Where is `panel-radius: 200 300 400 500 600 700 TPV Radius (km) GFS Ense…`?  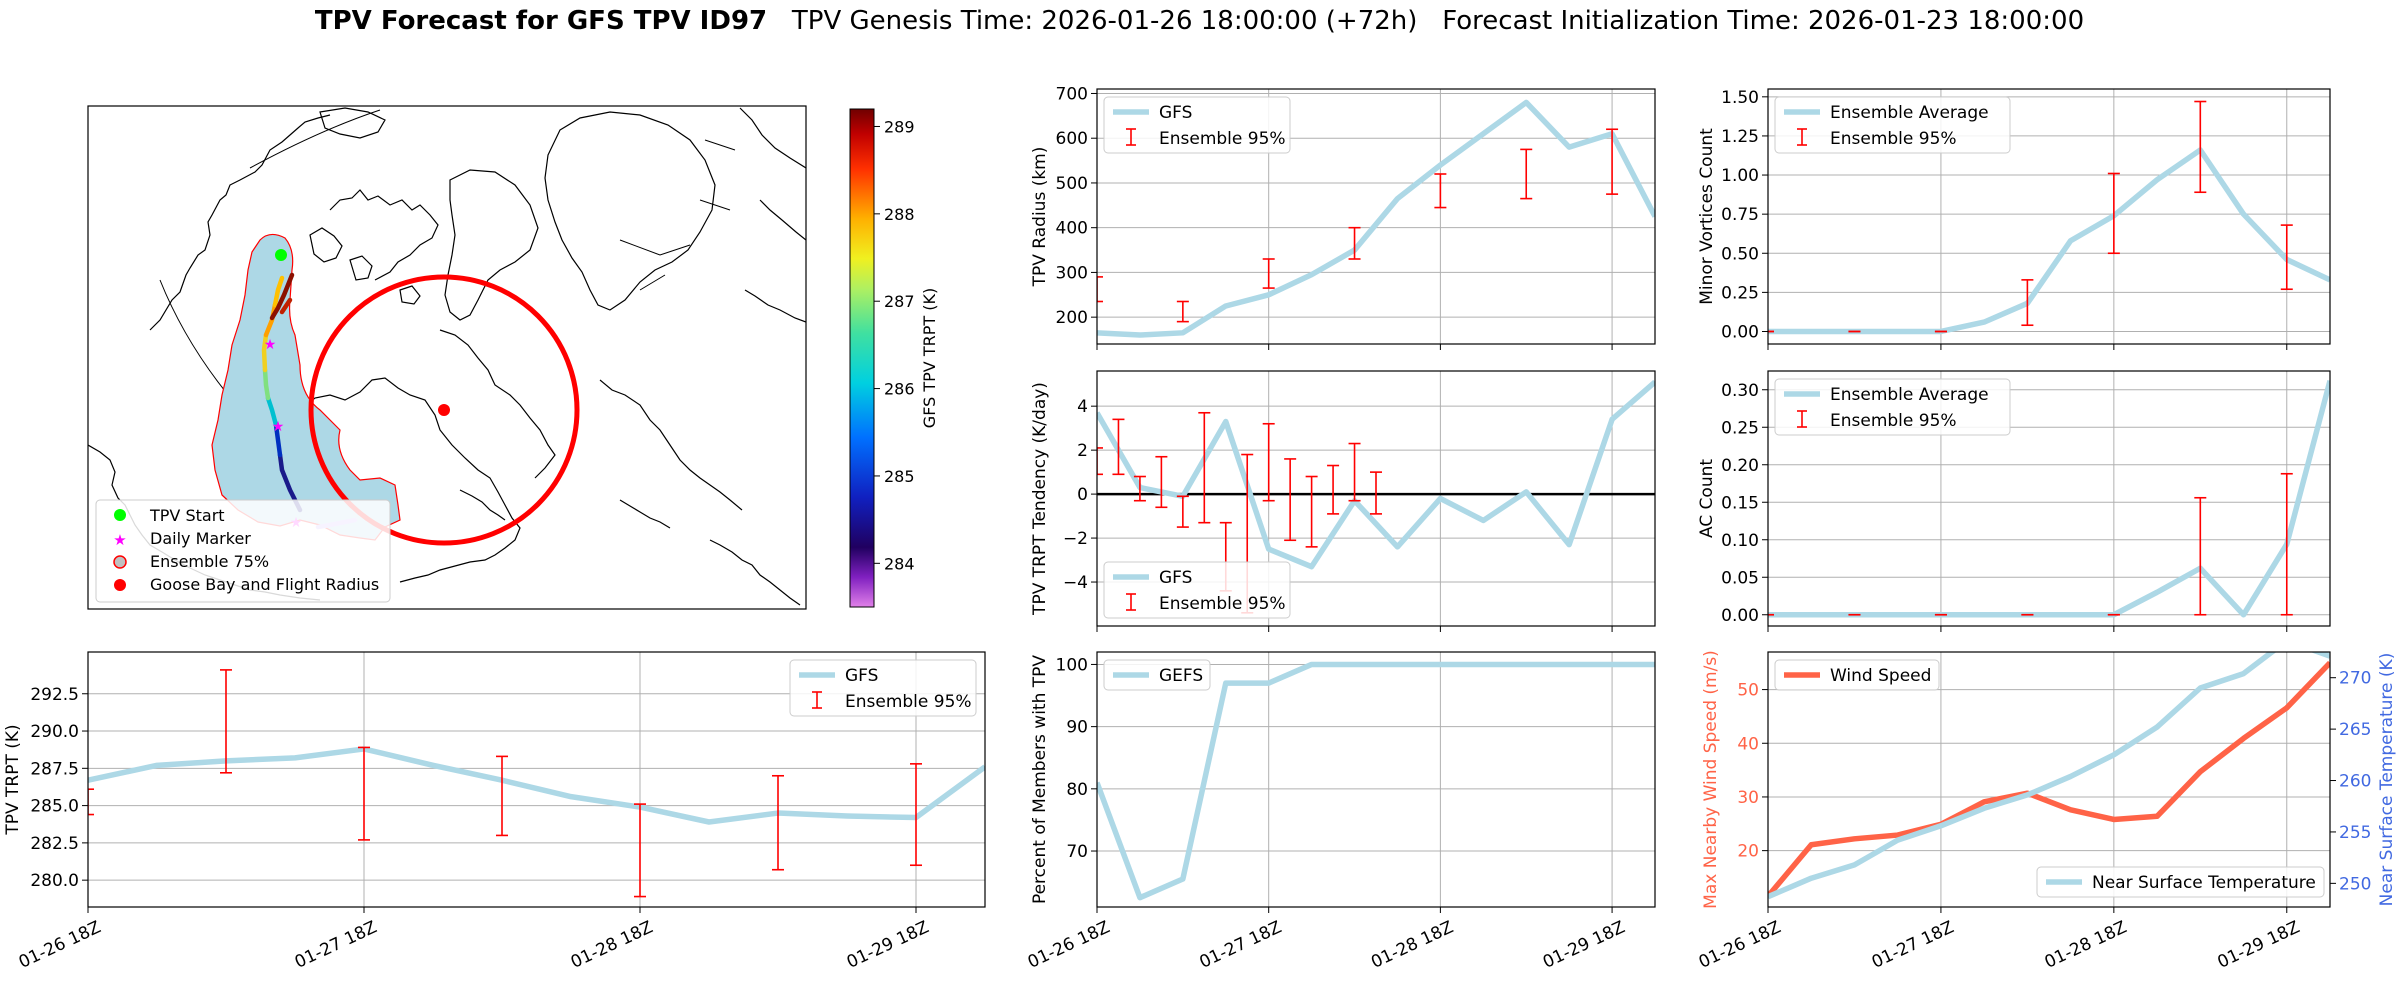 panel-radius: 200 300 400 500 600 700 TPV Radius (km) GFS Ense… is located at coordinates (1343, 217).